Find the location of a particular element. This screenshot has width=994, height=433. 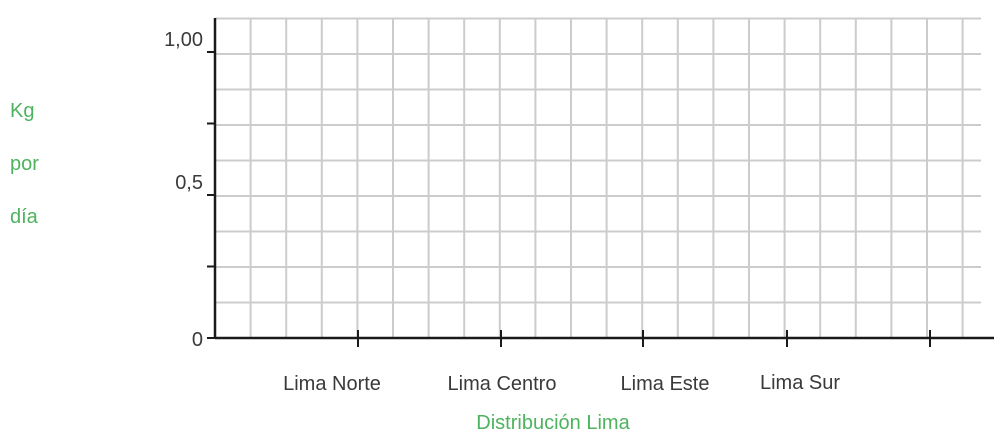

y-axis-label-line-1: Kg is located at coordinates (22, 111).